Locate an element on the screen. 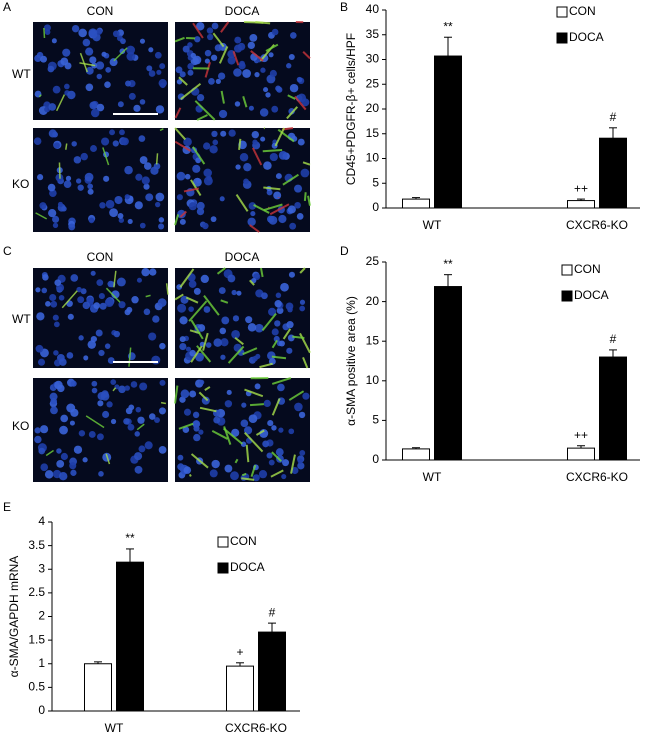 This screenshot has height=748, width=656. y-axis-label: α-SMA positive area (%) is located at coordinates (351, 361).